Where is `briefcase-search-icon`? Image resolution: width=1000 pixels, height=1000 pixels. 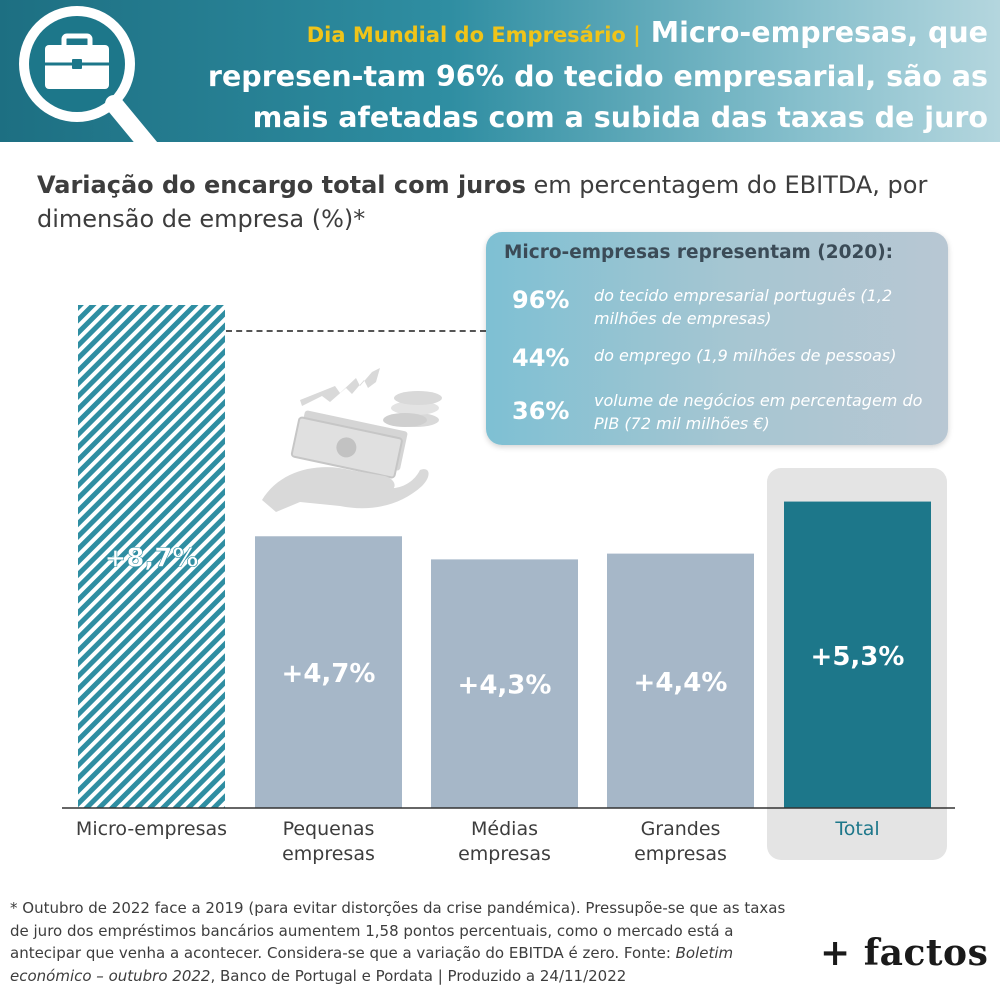
briefcase-search-icon is located at coordinates (90, 82).